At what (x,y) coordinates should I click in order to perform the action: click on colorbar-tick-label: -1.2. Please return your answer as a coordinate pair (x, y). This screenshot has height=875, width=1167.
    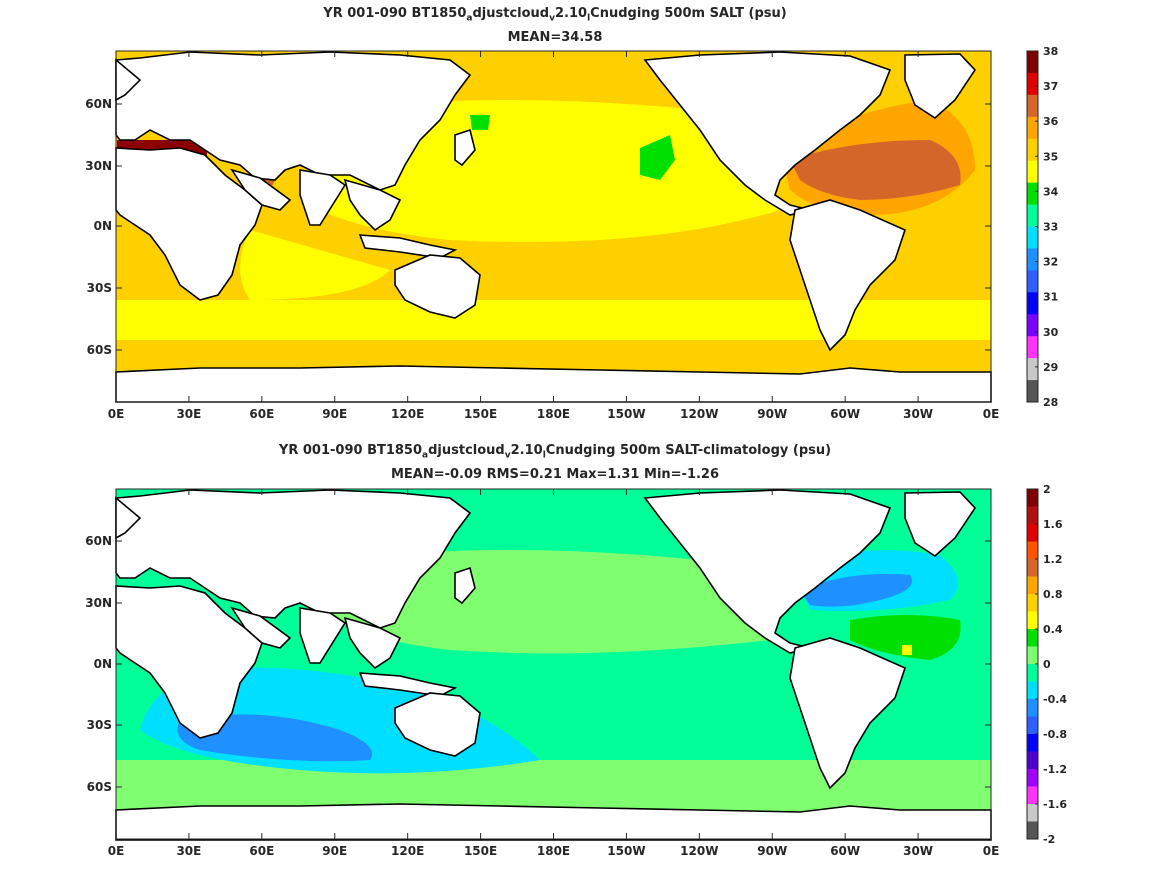
    Looking at the image, I should click on (1055, 769).